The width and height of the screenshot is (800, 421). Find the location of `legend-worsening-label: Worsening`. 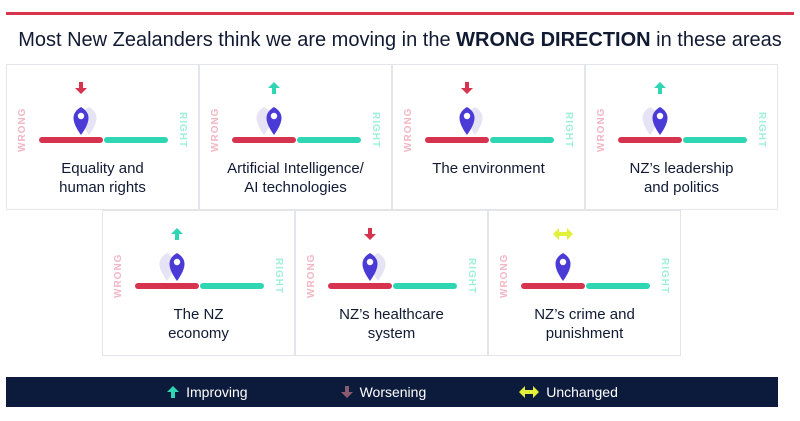

legend-worsening-label: Worsening is located at coordinates (393, 392).